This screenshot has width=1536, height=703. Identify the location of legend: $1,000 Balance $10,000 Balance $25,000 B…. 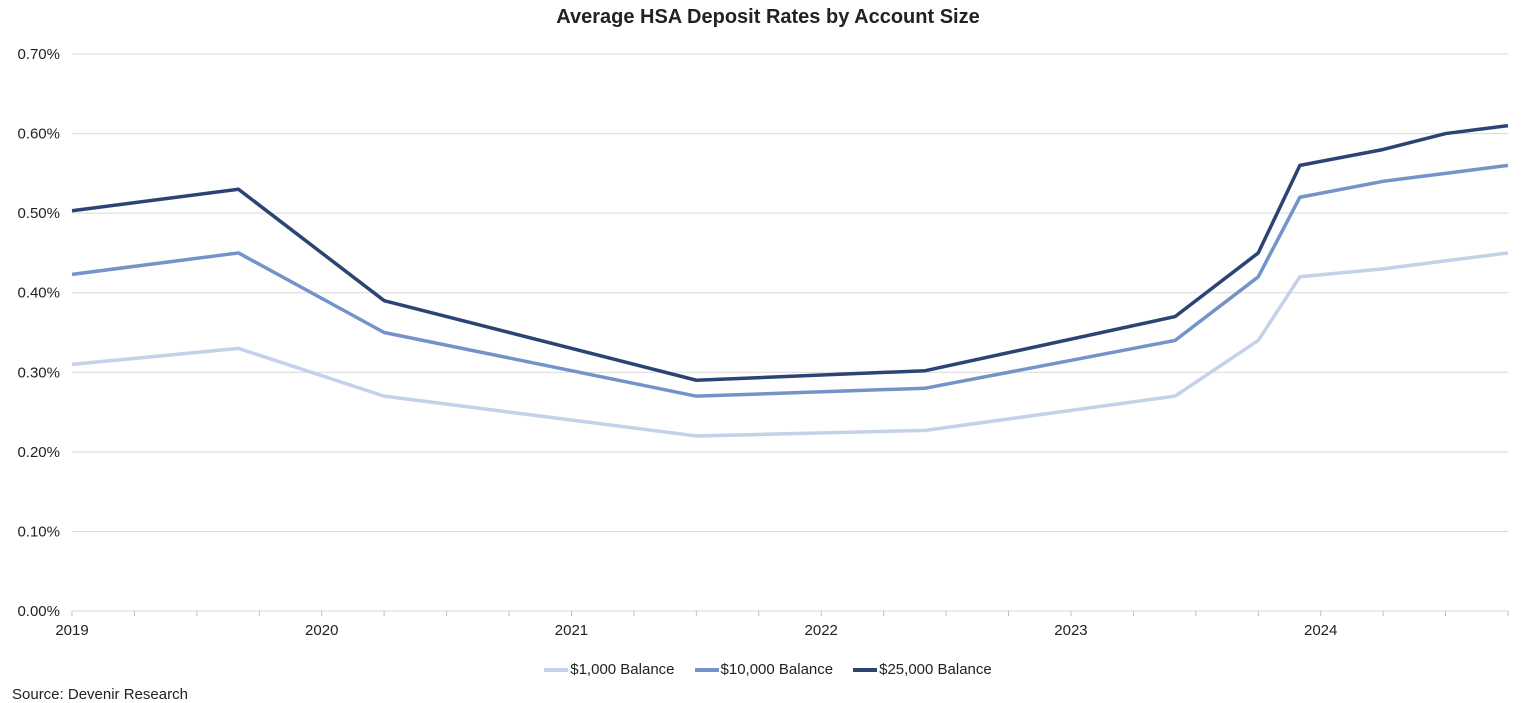
(768, 669).